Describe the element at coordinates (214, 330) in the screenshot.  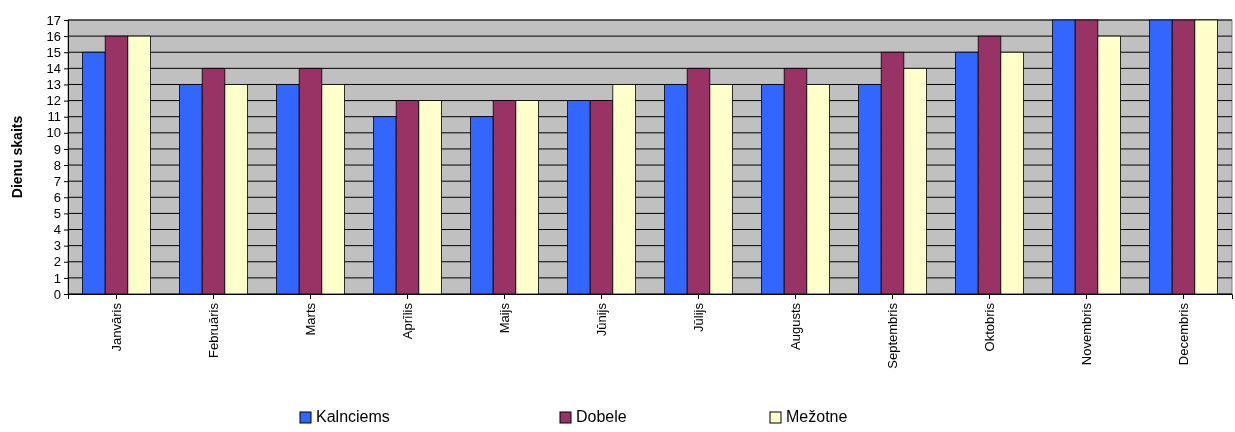
I see `x-tick-label: Februāris` at that location.